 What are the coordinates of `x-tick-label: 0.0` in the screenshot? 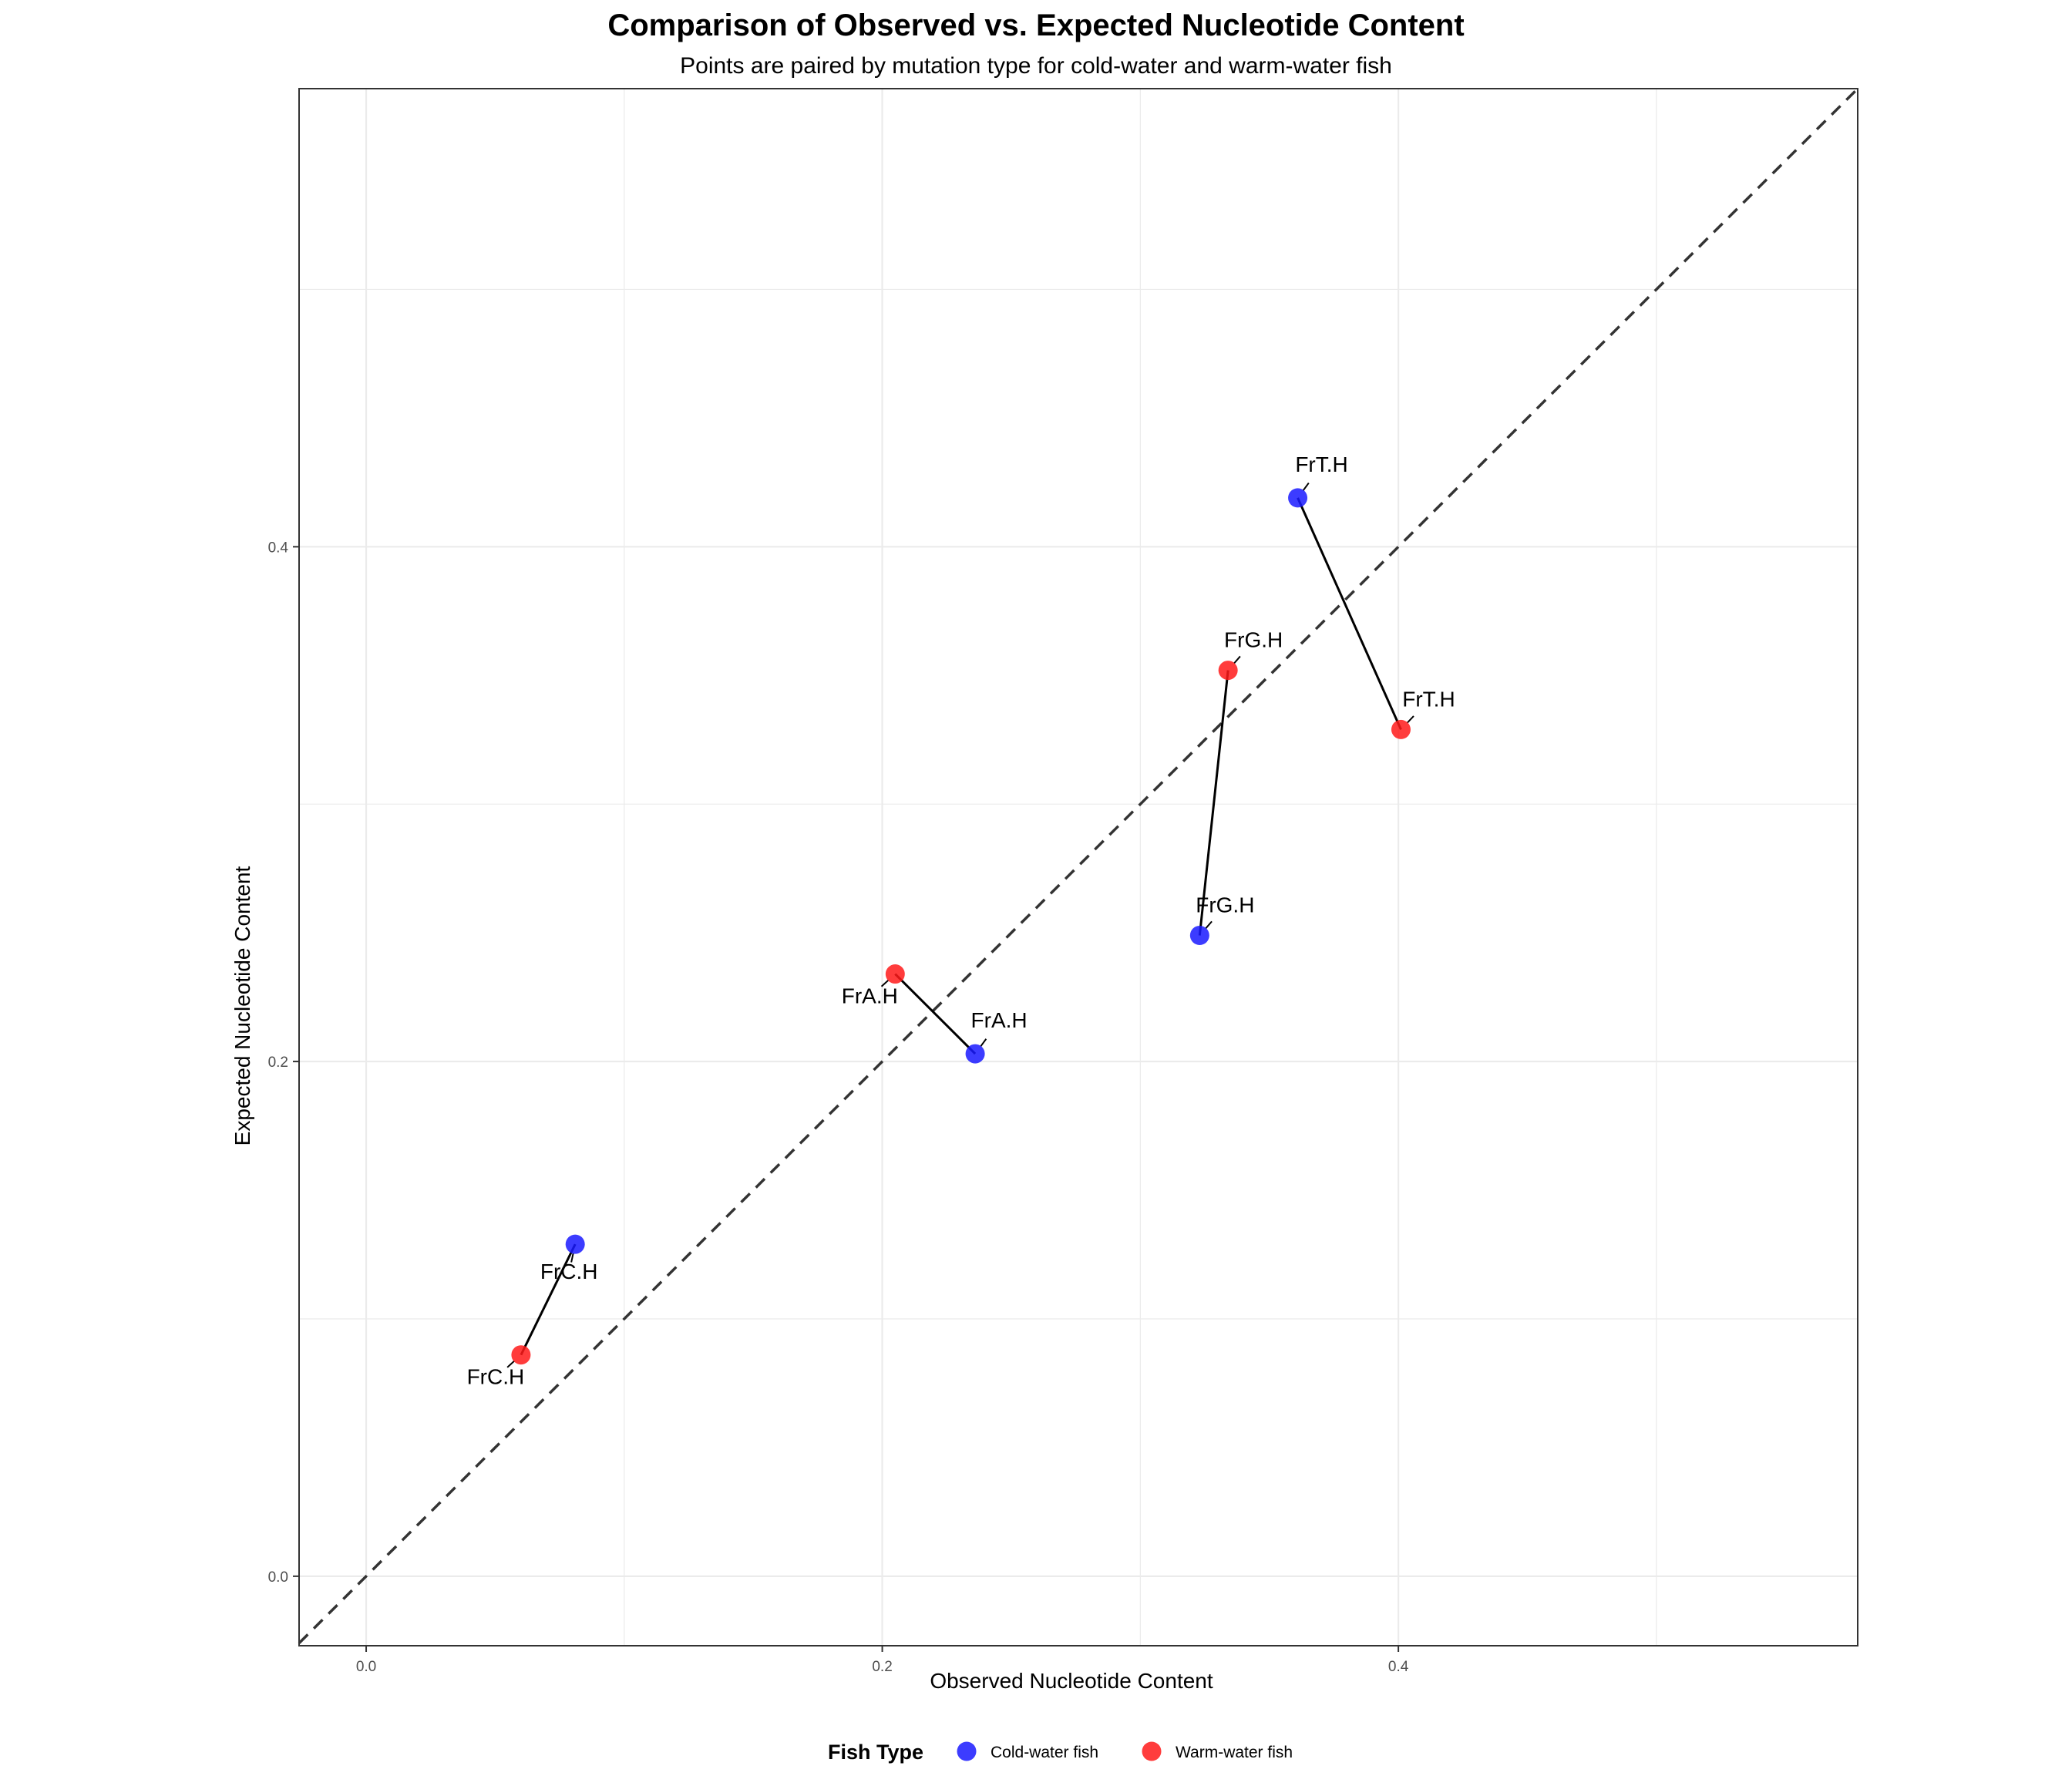 It's located at (366, 1667).